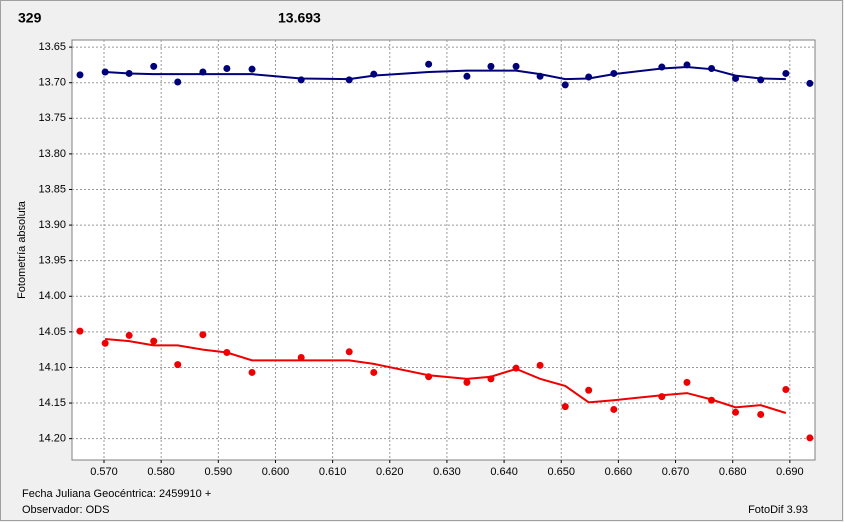 This screenshot has width=844, height=522. Describe the element at coordinates (52, 403) in the screenshot. I see `y-tick-label: 14.15` at that location.